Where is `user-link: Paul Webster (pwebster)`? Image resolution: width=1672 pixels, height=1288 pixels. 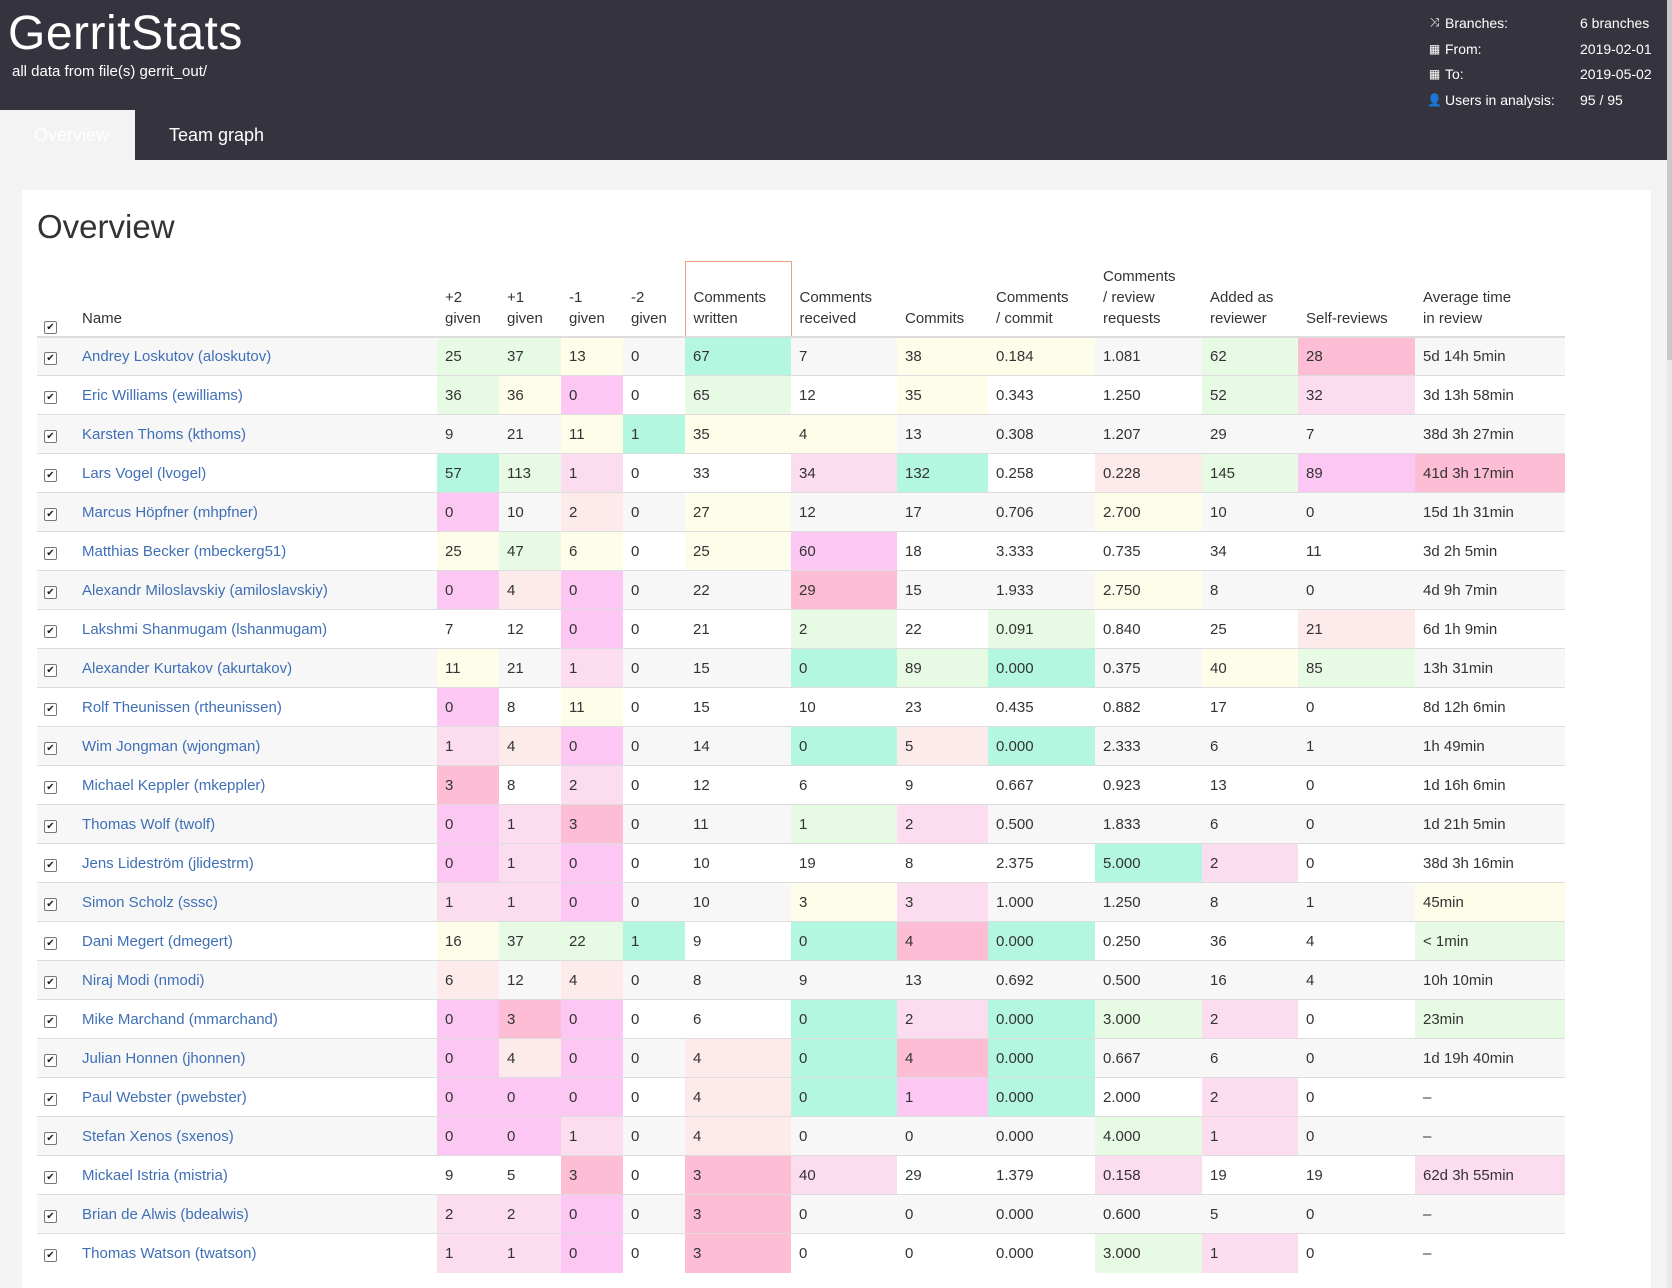
user-link: Paul Webster (pwebster) is located at coordinates (164, 1097).